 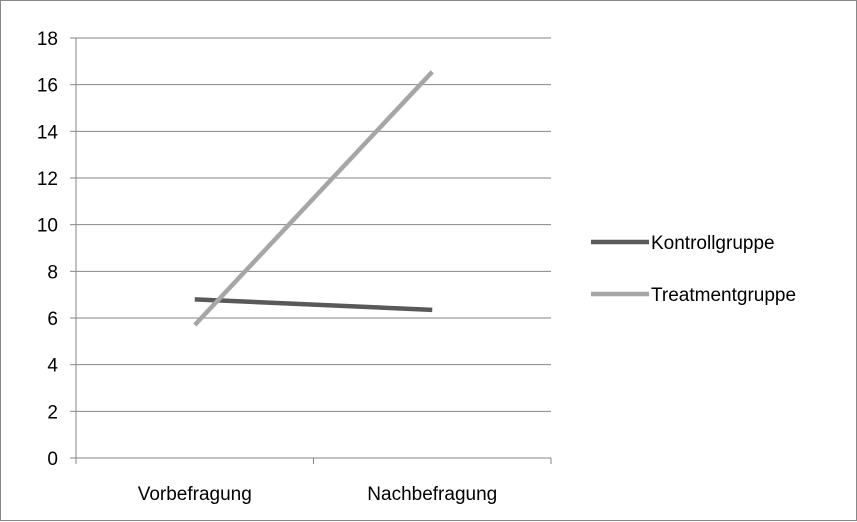 I want to click on legend-label-0: Kontrollgruppe, so click(x=713, y=243).